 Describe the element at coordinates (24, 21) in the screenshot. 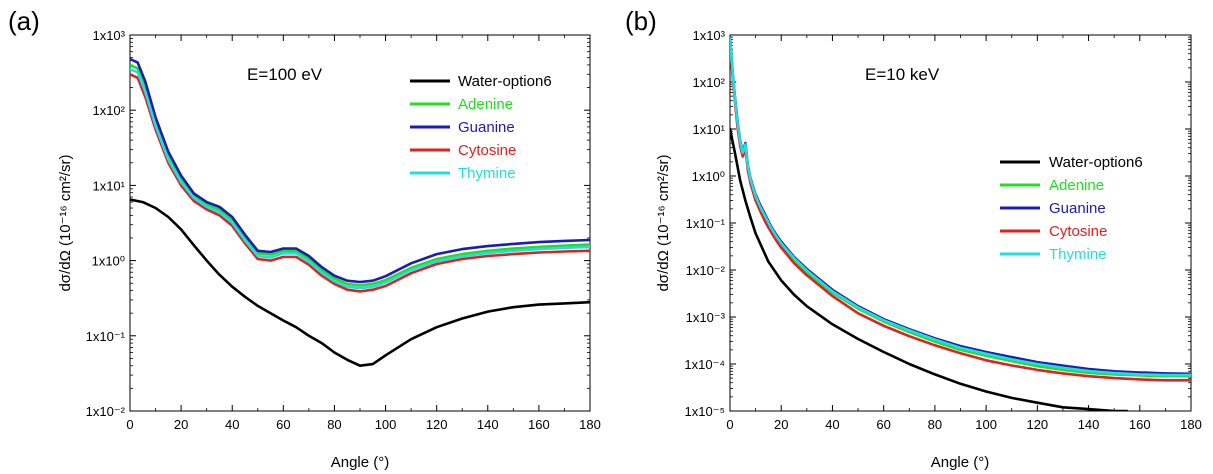

I see `panel-label: (a)` at that location.